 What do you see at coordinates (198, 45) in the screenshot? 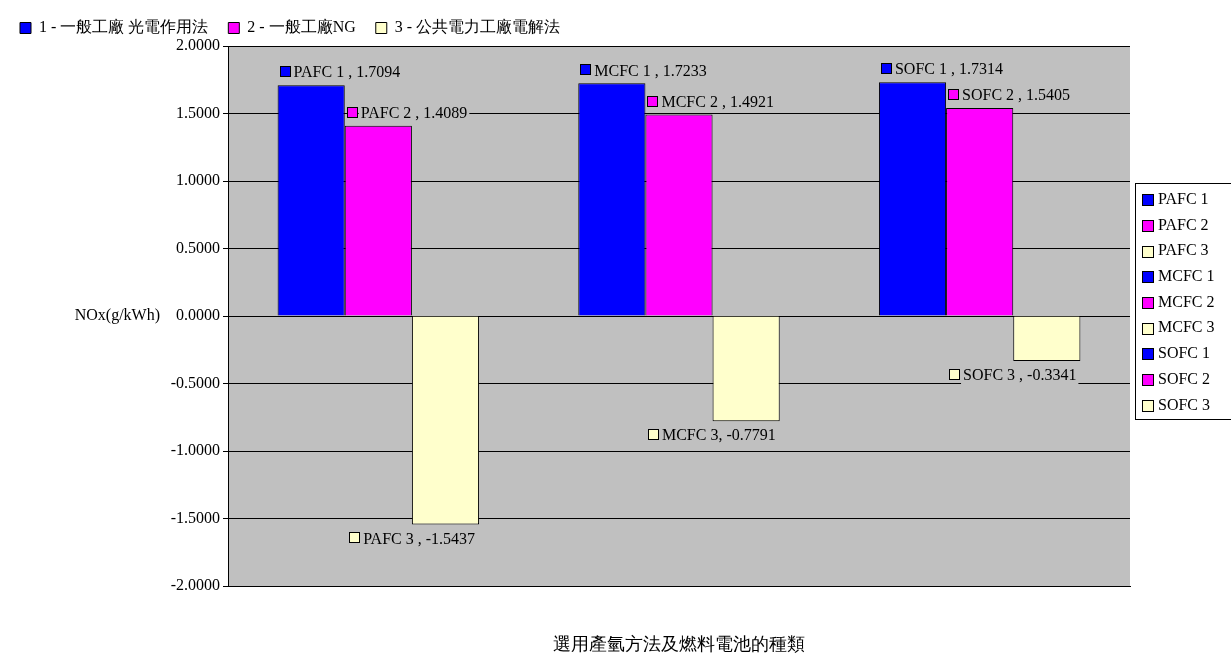
I see `y-tick-label: 2.0000` at bounding box center [198, 45].